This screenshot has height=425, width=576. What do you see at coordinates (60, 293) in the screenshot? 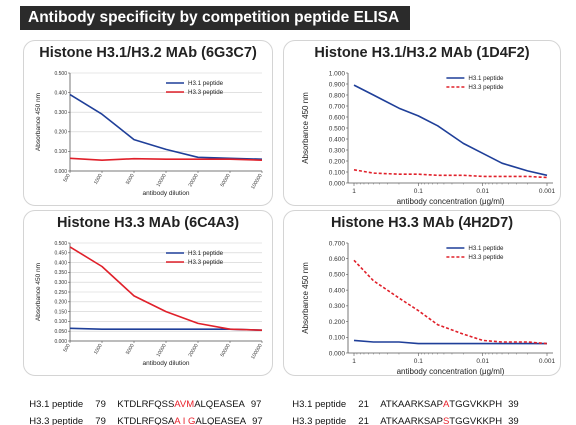
I see `y-tick-label: 0.250` at bounding box center [60, 293].